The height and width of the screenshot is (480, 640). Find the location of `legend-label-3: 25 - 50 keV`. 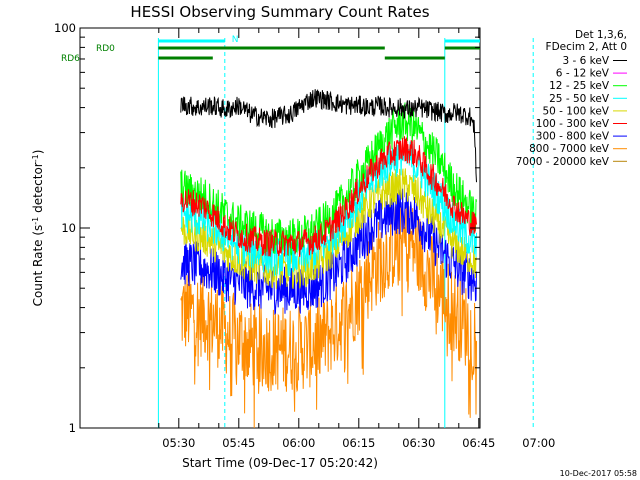

legend-label-3: 25 - 50 keV is located at coordinates (579, 99).